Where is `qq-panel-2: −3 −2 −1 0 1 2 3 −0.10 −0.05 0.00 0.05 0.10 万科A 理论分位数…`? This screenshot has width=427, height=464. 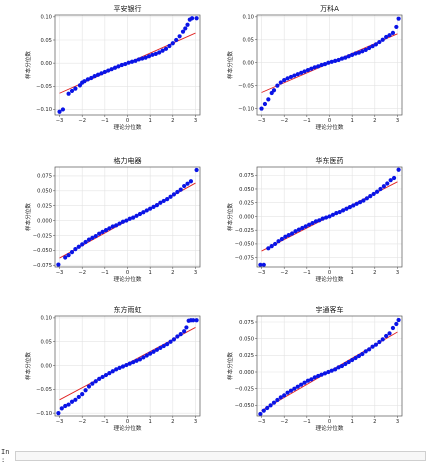
qq-panel-2: −3 −2 −1 0 1 2 3 −0.10 −0.05 0.00 0.05 0.10 万科A 理论分位数… is located at coordinates (314, 67).